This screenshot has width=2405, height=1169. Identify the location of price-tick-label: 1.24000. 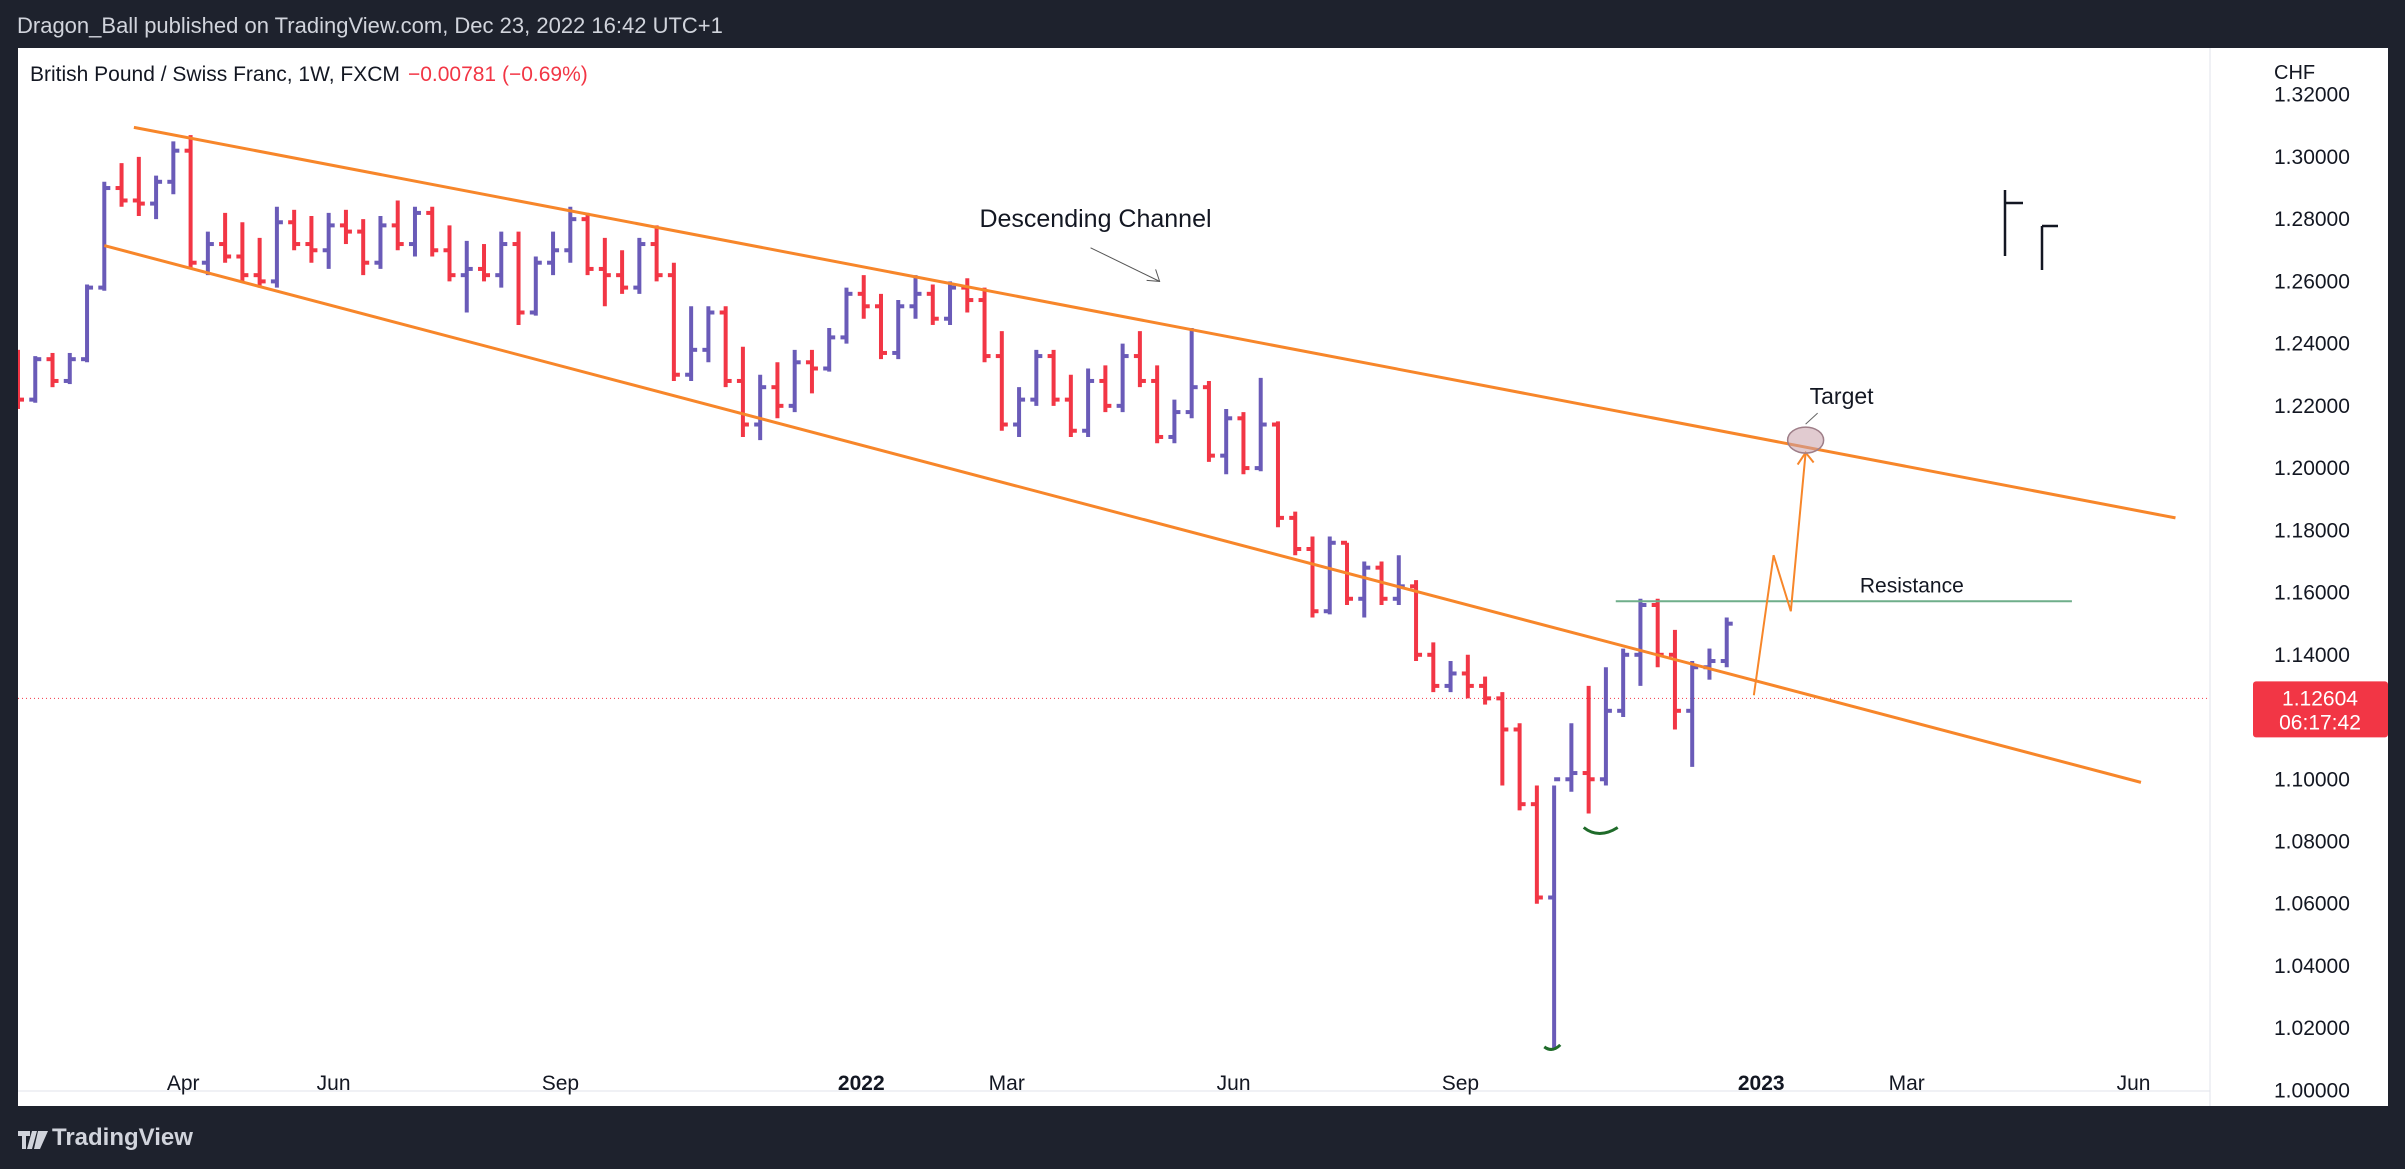
(2312, 344).